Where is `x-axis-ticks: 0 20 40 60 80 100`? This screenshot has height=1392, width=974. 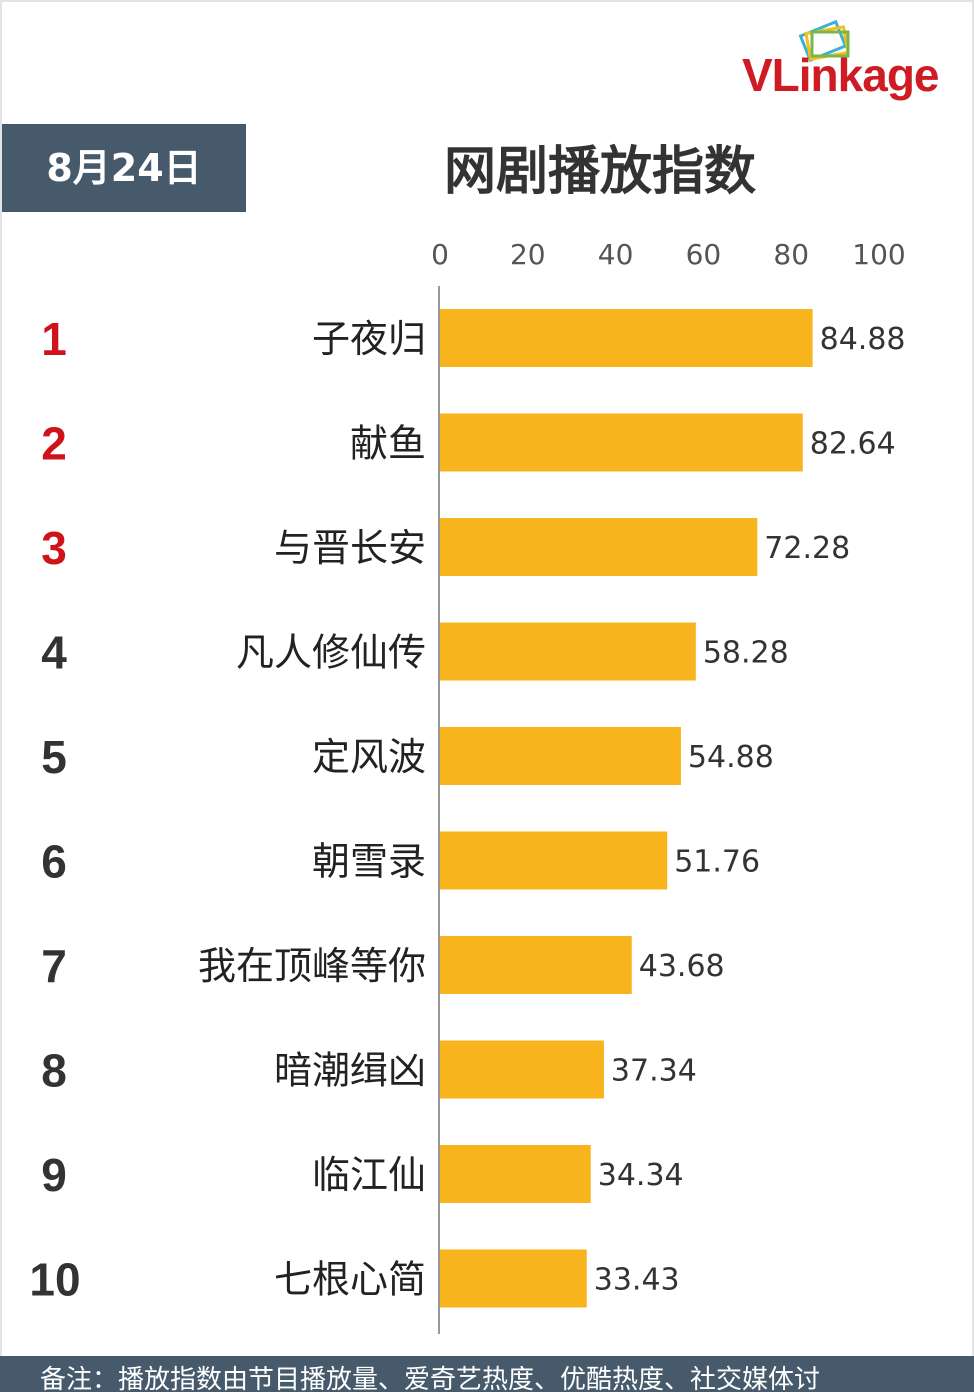
x-axis-ticks: 0 20 40 60 80 100 is located at coordinates (668, 254).